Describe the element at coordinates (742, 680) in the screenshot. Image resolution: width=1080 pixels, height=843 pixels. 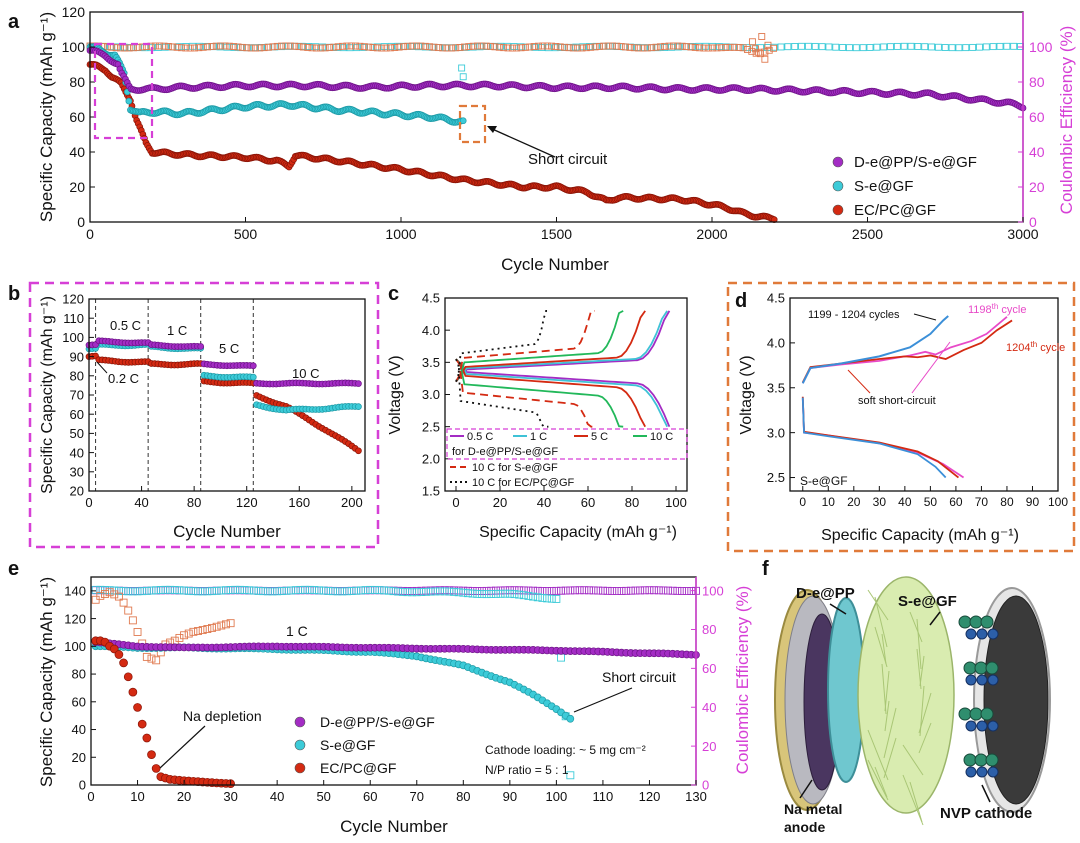
I see `y2-axis-title: Coulombic Efficiency (%)` at that location.